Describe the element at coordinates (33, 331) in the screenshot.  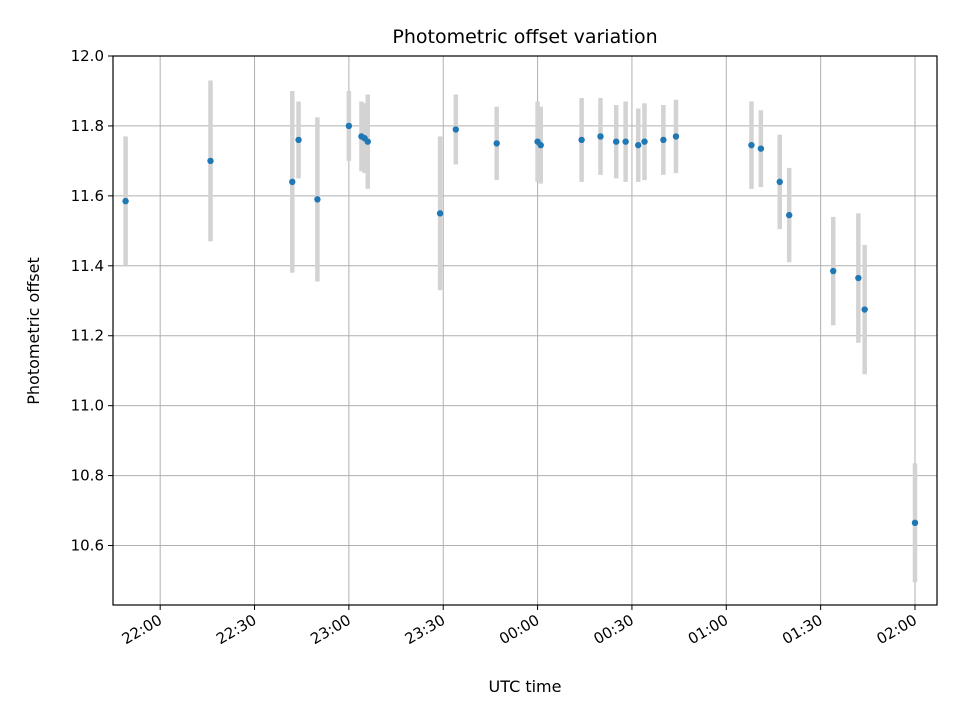
I see `y-axis-label: Photometric offset` at that location.